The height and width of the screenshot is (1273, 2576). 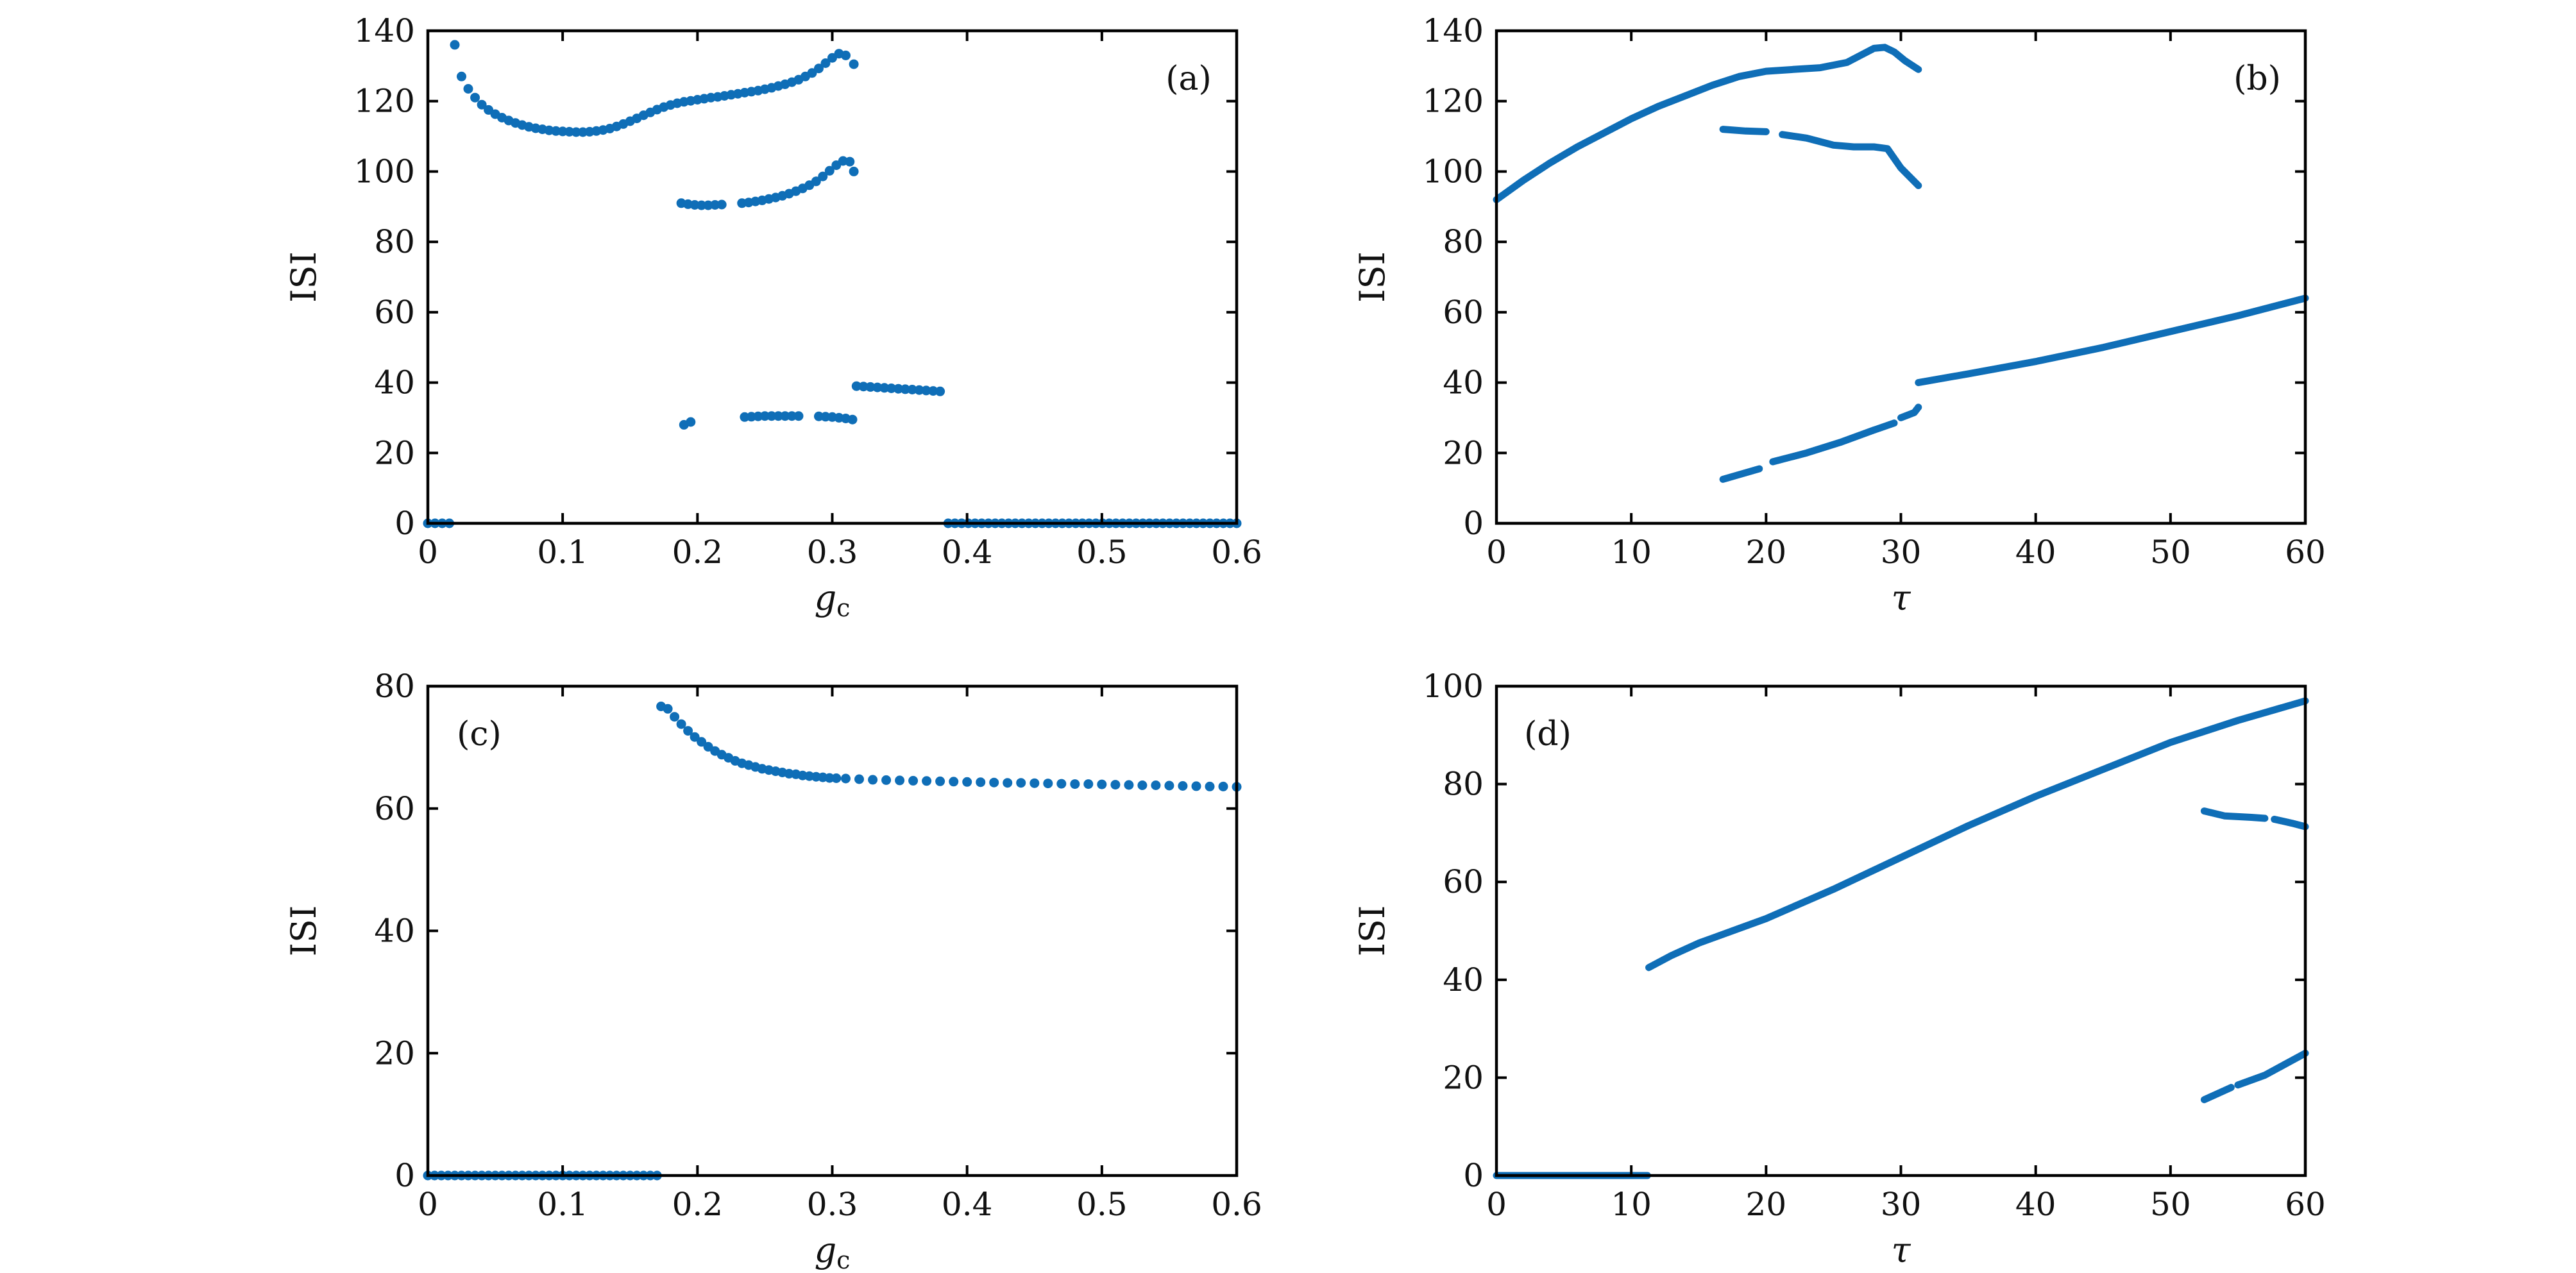 What do you see at coordinates (1188, 79) in the screenshot?
I see `panel-label: (a)` at bounding box center [1188, 79].